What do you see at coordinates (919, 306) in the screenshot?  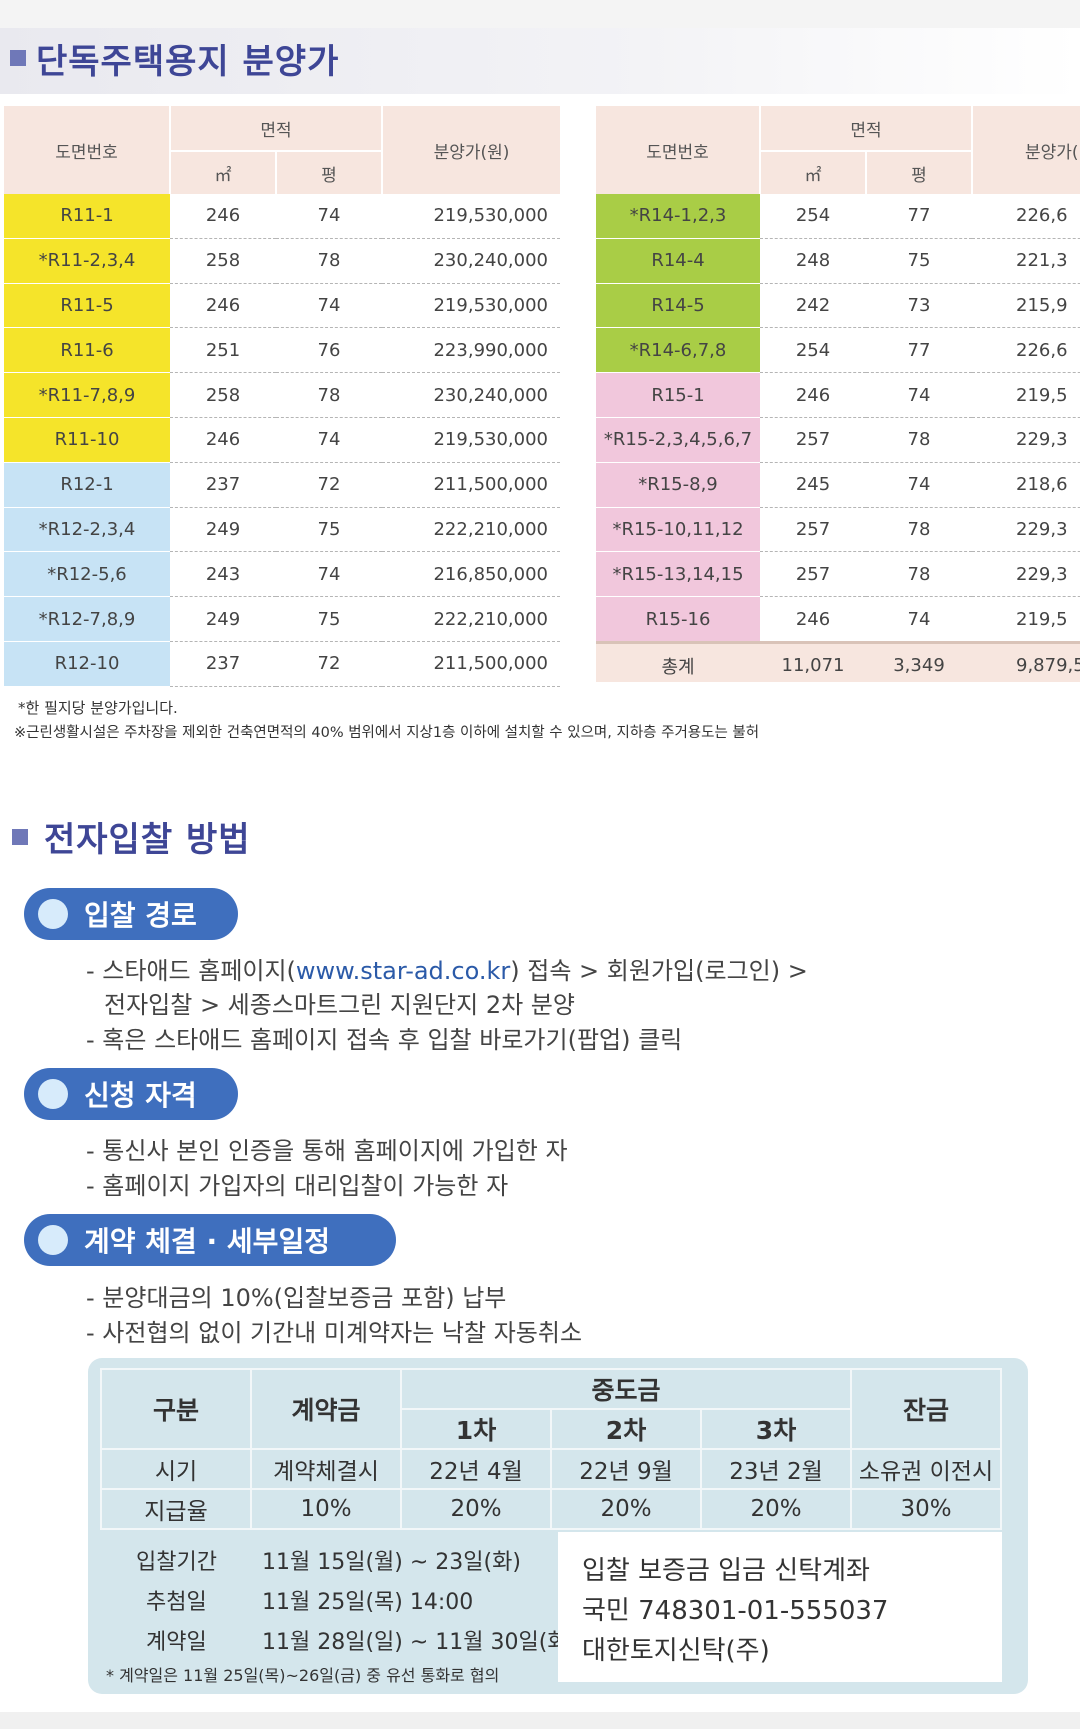 I see `pyeong-cell: 73` at bounding box center [919, 306].